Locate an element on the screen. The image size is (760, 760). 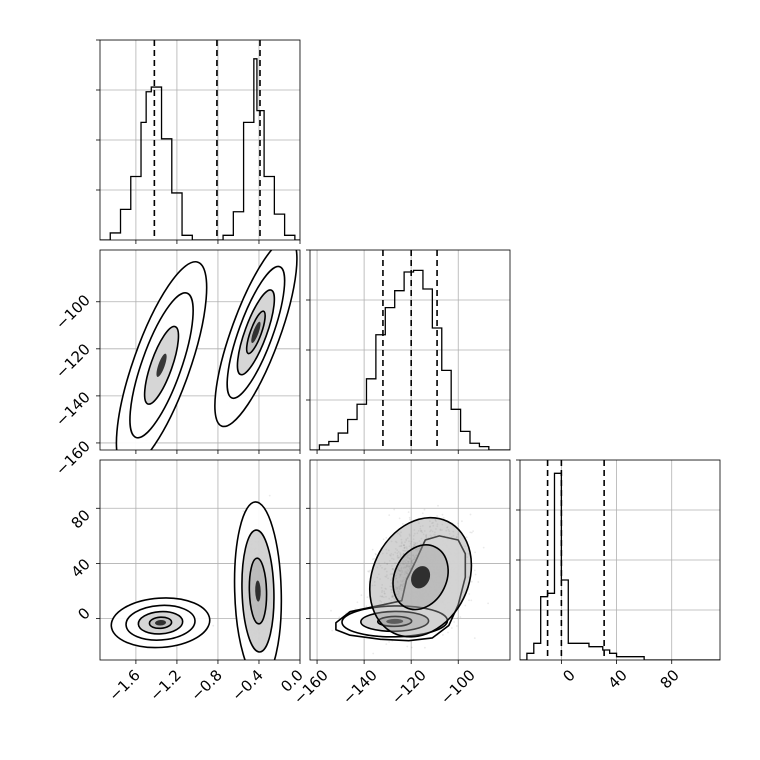
scatter-point is located at coordinates (213, 625).